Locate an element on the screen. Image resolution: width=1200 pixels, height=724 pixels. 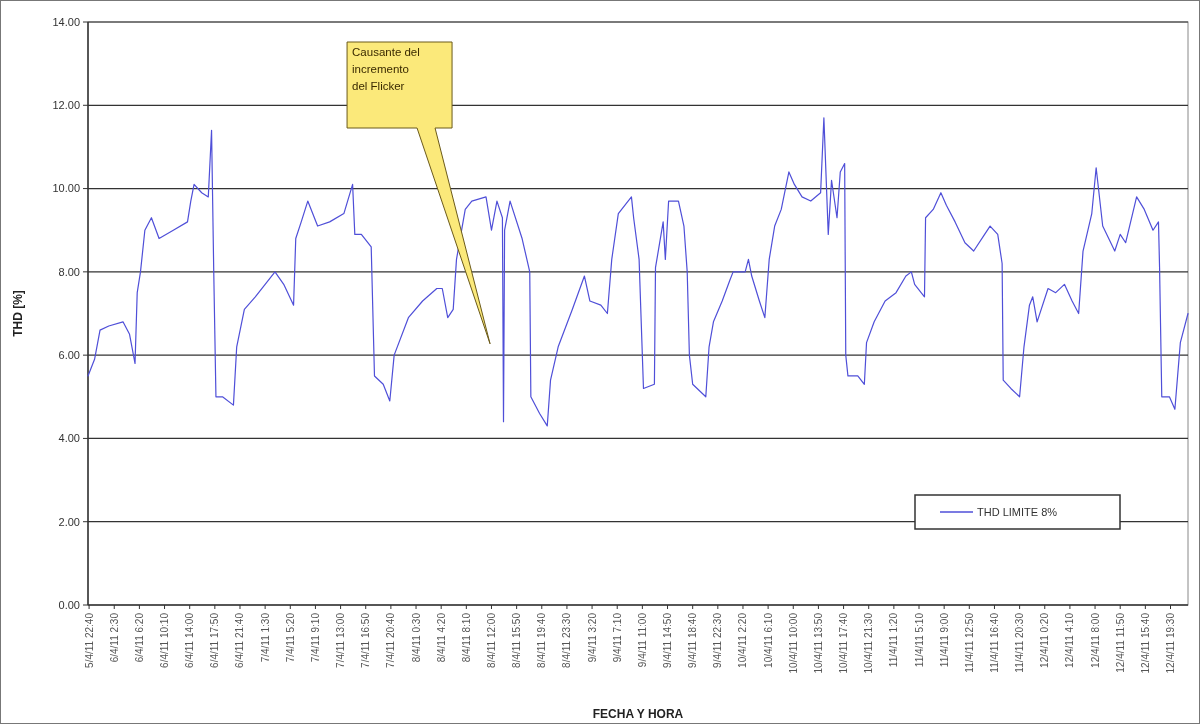
x-tick-label: 12/4/11 15:40 is located at coordinates (1145, 643).